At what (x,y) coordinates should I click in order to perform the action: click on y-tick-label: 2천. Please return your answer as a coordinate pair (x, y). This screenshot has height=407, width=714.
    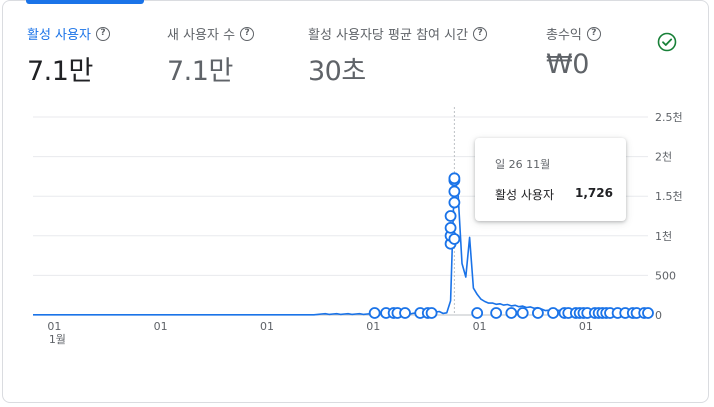
    Looking at the image, I should click on (663, 157).